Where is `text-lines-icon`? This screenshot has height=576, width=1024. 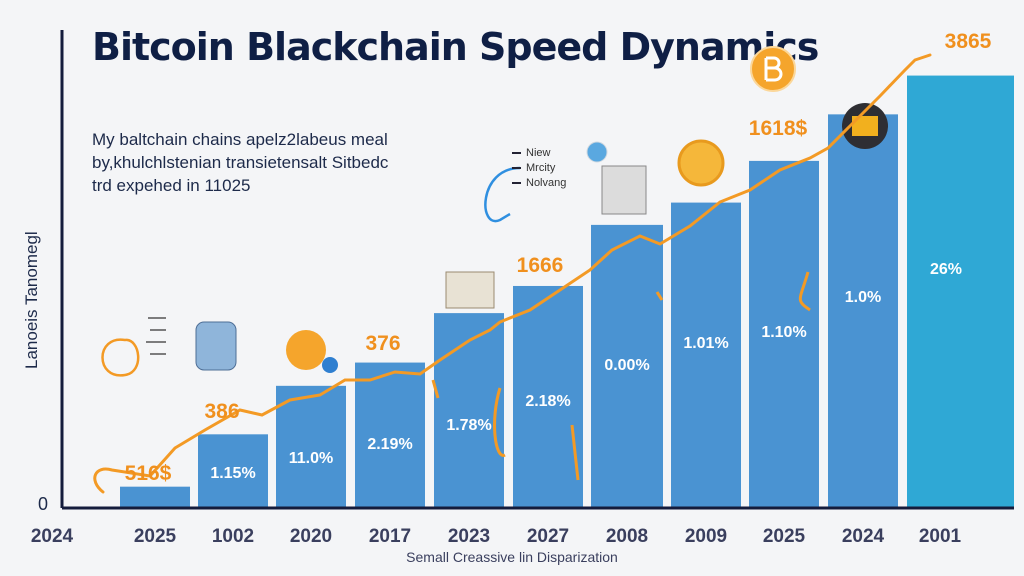
text-lines-icon is located at coordinates (156, 336).